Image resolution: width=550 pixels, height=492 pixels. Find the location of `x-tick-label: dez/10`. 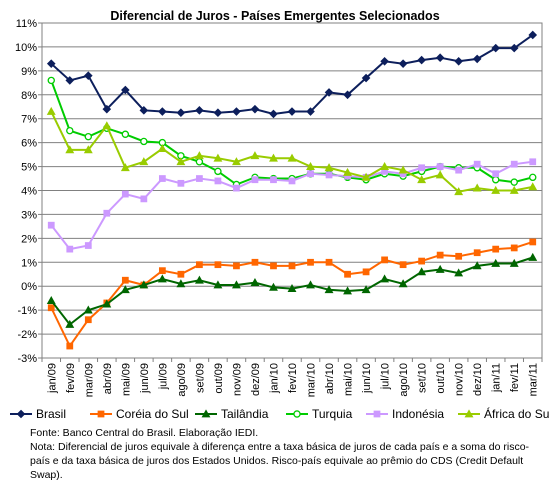

x-tick-label: dez/10 is located at coordinates (478, 379).